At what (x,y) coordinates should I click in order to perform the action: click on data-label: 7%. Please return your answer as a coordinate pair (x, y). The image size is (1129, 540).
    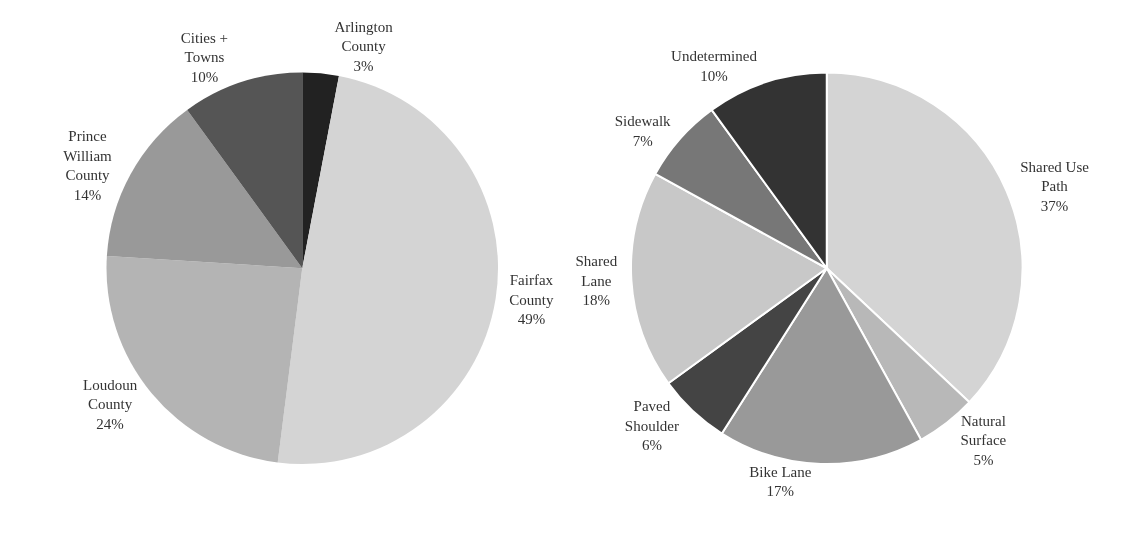
    Looking at the image, I should click on (642, 140).